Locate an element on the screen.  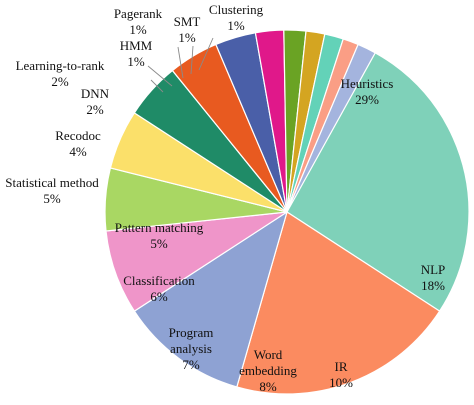
slice-name: Pattern matching is located at coordinates (159, 227).